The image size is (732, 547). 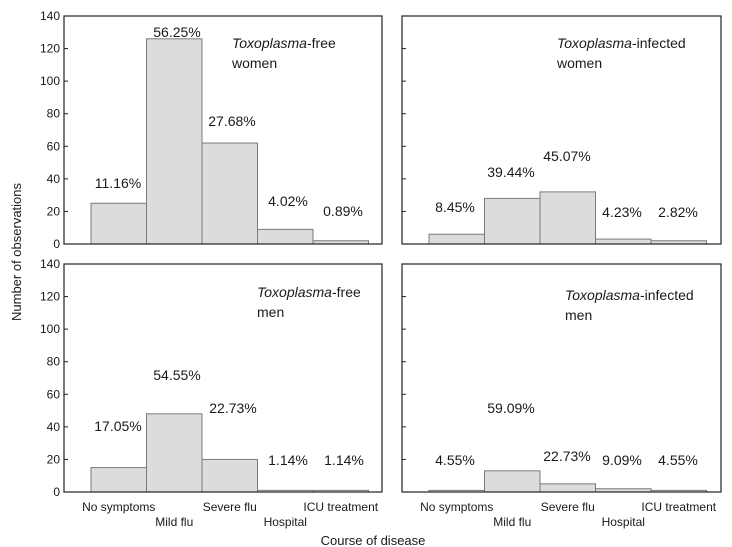 What do you see at coordinates (176, 375) in the screenshot?
I see `data-label: 54.55%` at bounding box center [176, 375].